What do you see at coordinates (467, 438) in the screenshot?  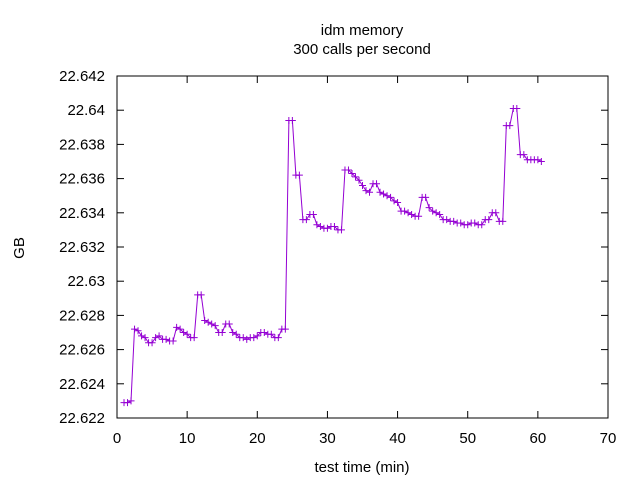 I see `x-tick-label: 50` at bounding box center [467, 438].